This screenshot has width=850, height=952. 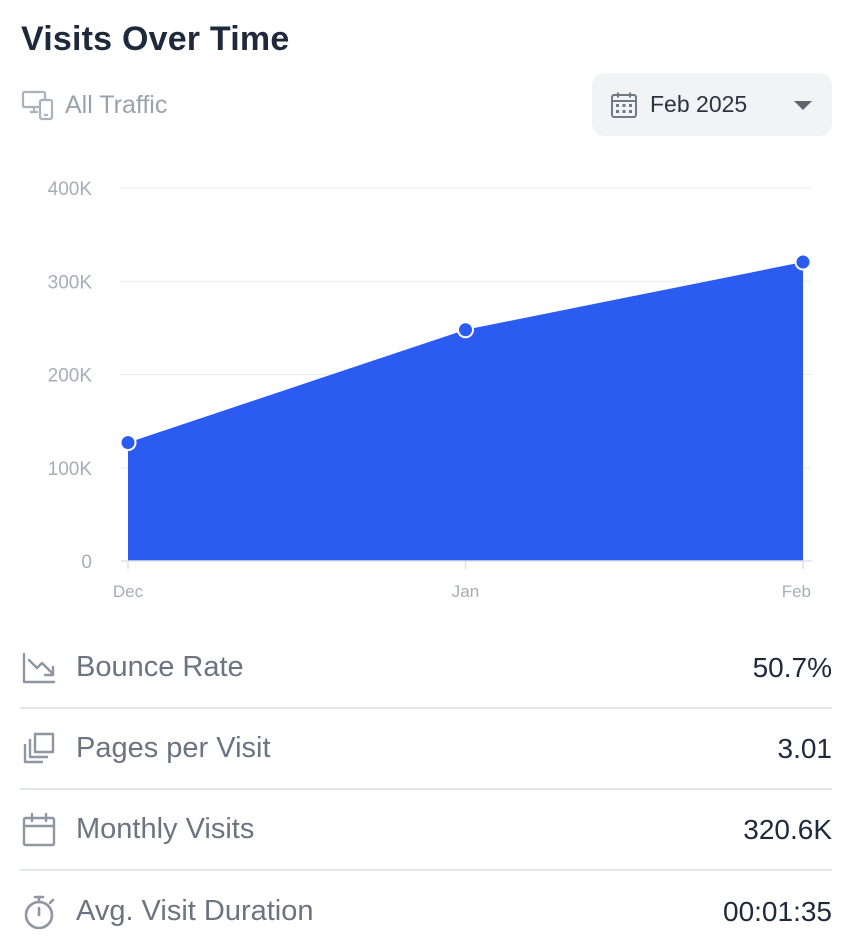 I want to click on x-tick-label: Dec, so click(x=128, y=591).